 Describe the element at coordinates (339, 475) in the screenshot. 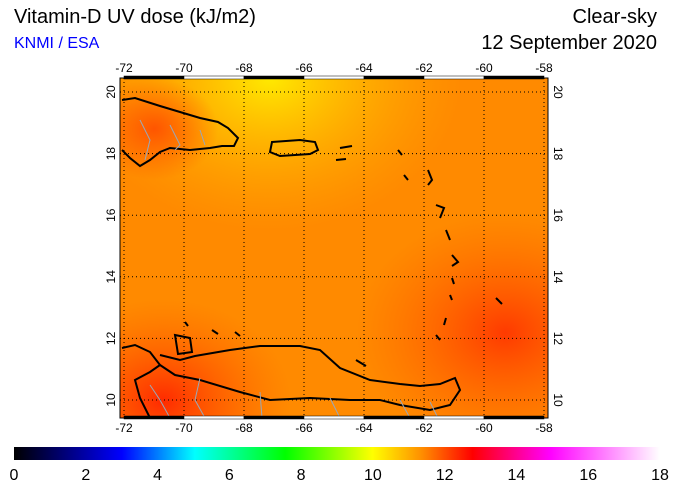

I see `colorbar-ticks: 0 2 4 6 8 10 12 14 16 18` at that location.